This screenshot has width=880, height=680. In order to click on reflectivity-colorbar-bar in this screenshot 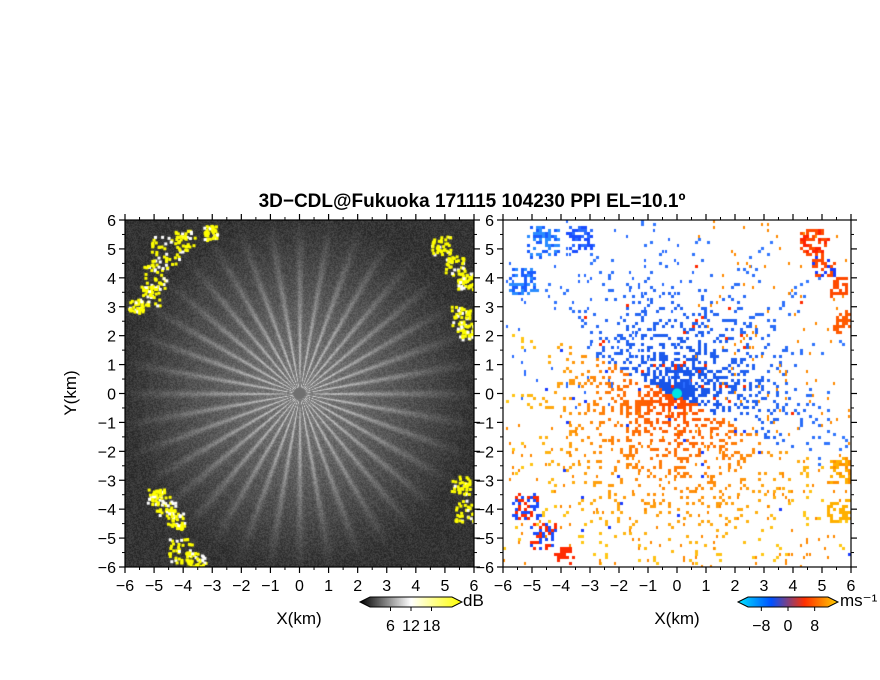, I will do `click(411, 602)`.